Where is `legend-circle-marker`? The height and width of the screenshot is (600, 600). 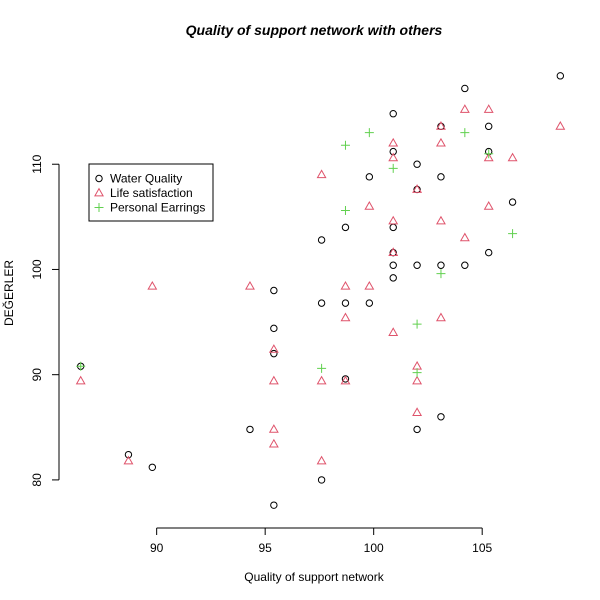
legend-circle-marker is located at coordinates (99, 178).